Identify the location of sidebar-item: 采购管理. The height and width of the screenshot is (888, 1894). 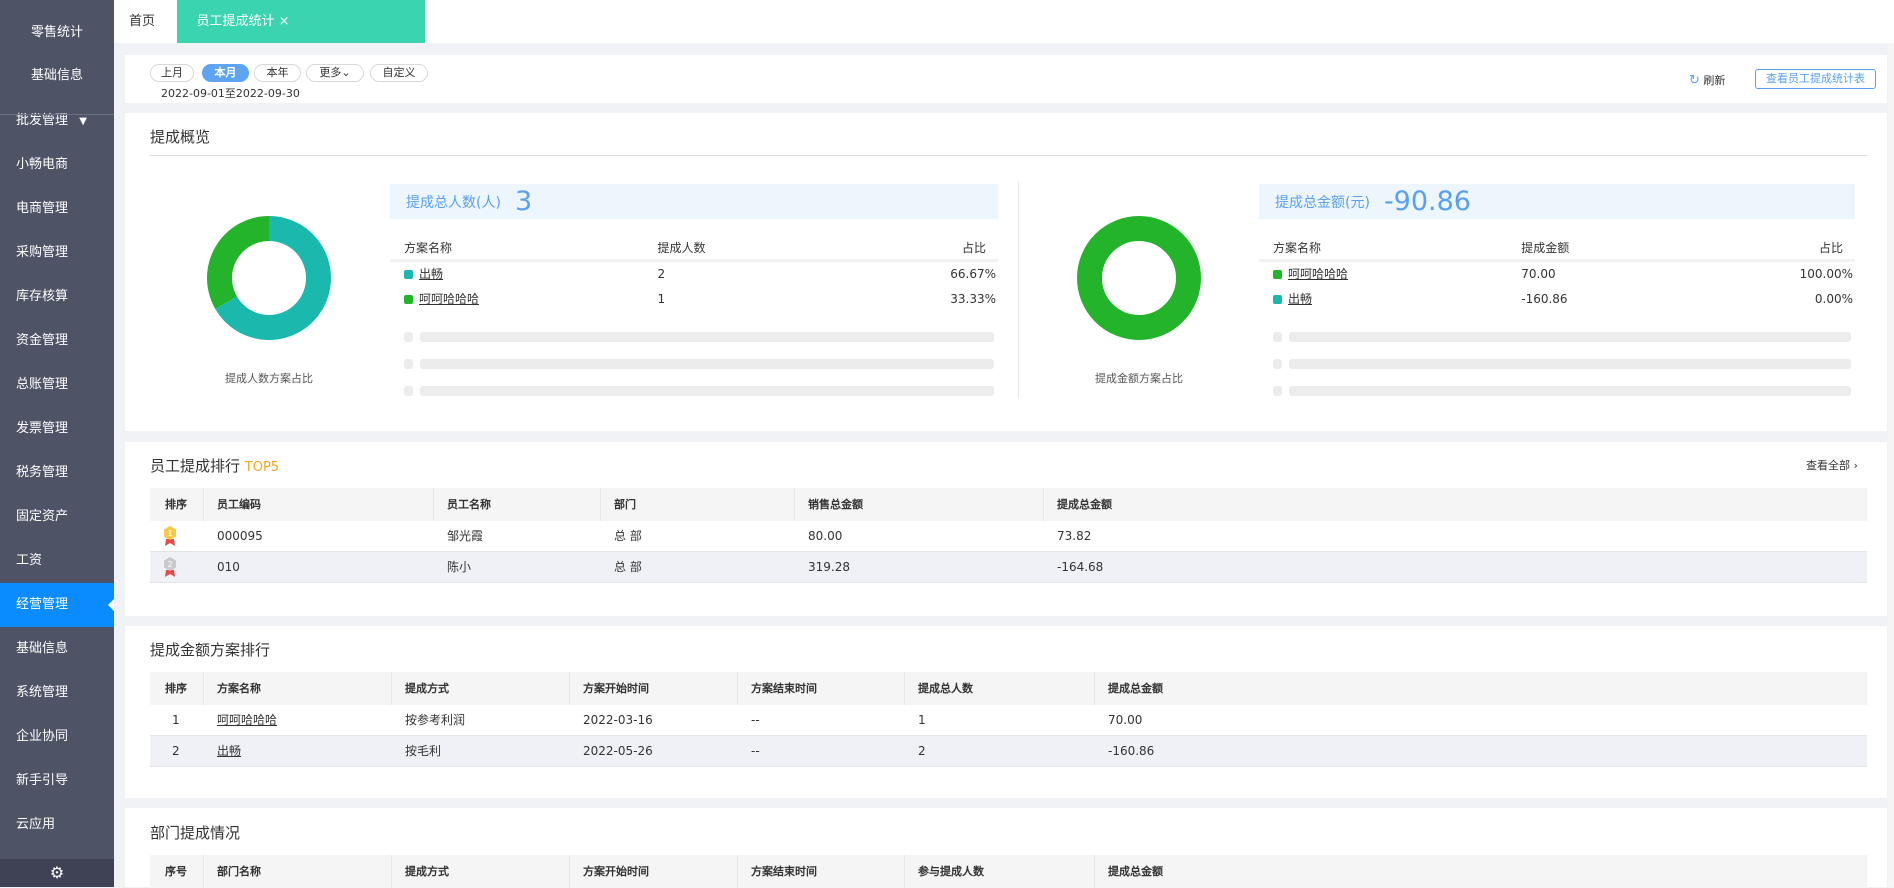
(42, 252).